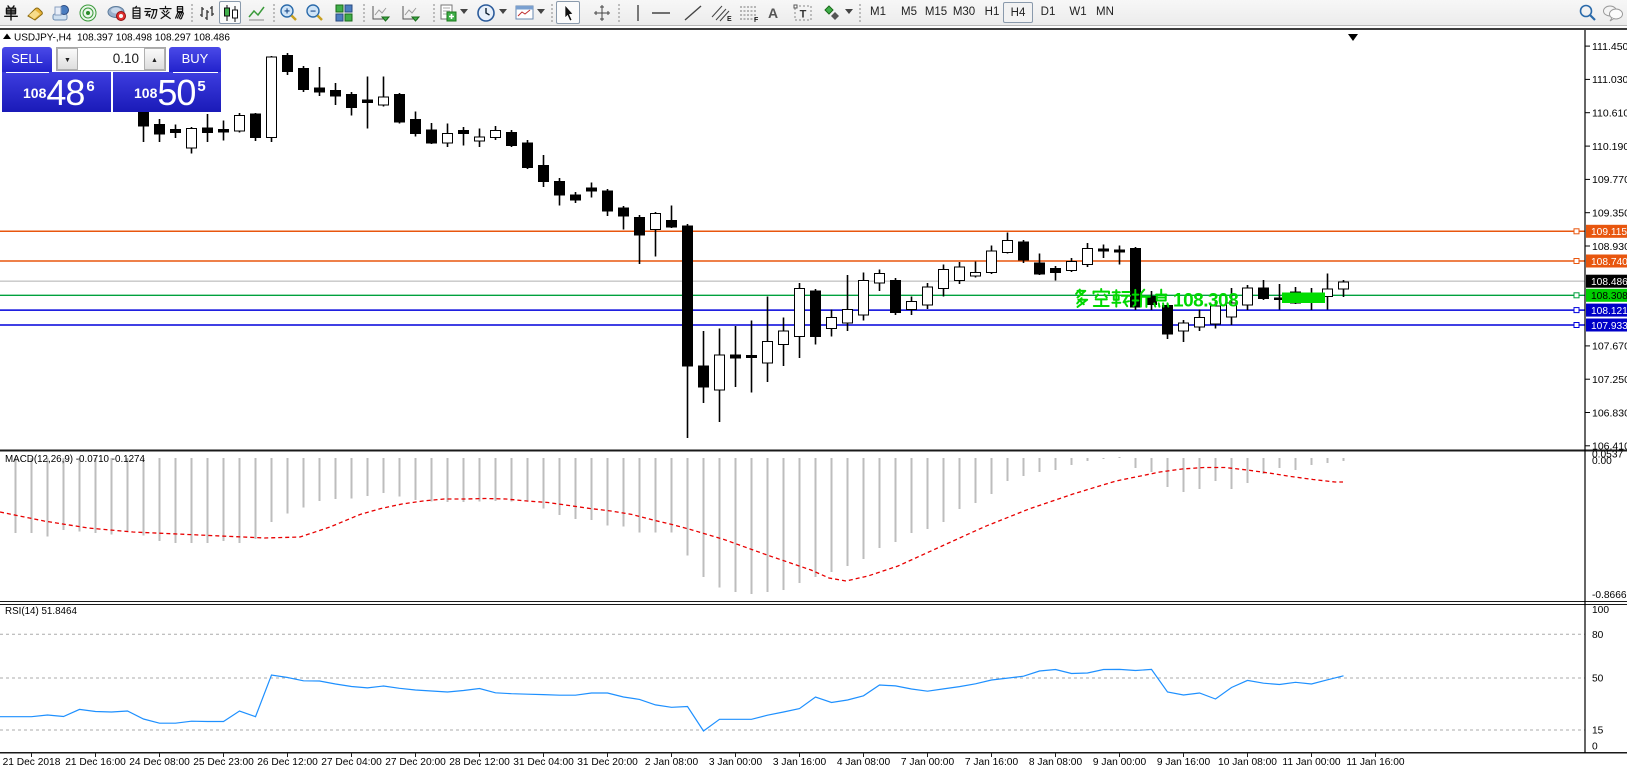  Describe the element at coordinates (864, 762) in the screenshot. I see `svg-text: 4 Jan 08:00` at that location.